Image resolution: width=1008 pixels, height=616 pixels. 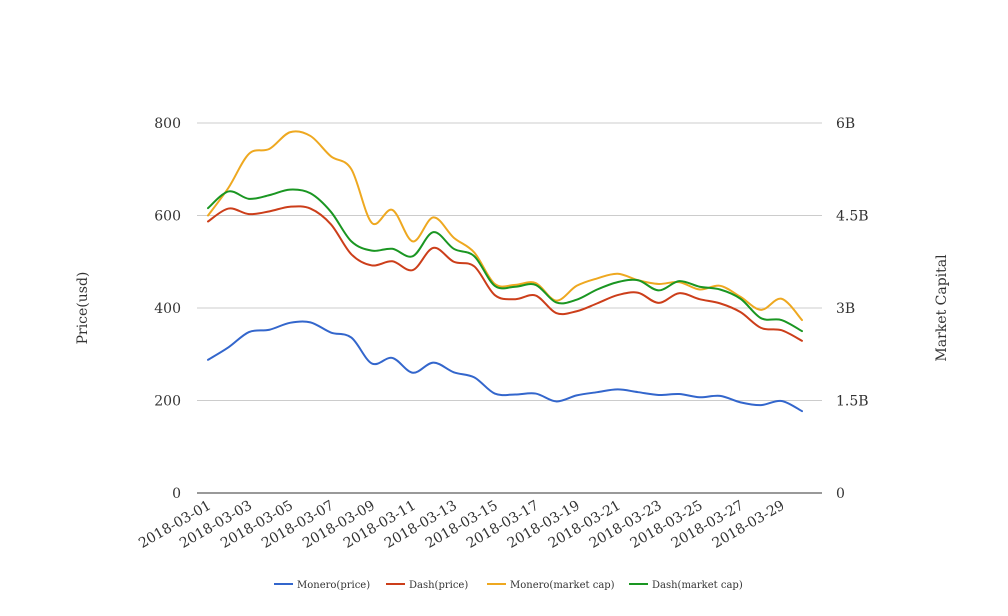 I want to click on series-line-dash-price, so click(x=505, y=273).